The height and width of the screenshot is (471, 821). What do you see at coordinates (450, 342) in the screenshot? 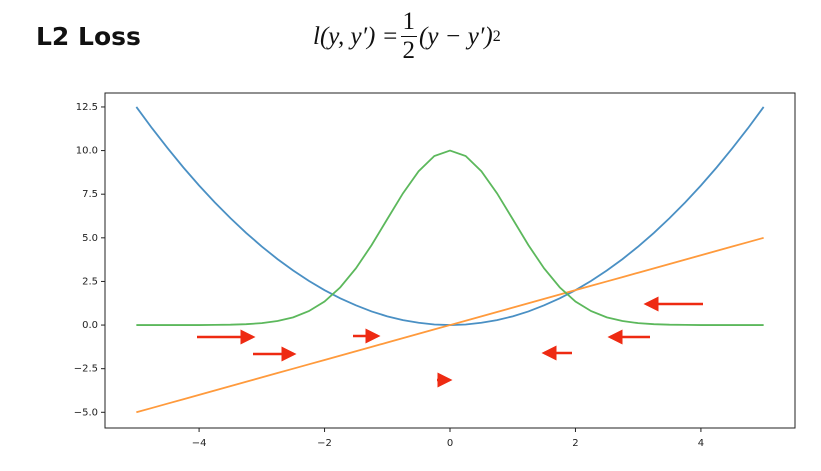
I see `arrows` at bounding box center [450, 342].